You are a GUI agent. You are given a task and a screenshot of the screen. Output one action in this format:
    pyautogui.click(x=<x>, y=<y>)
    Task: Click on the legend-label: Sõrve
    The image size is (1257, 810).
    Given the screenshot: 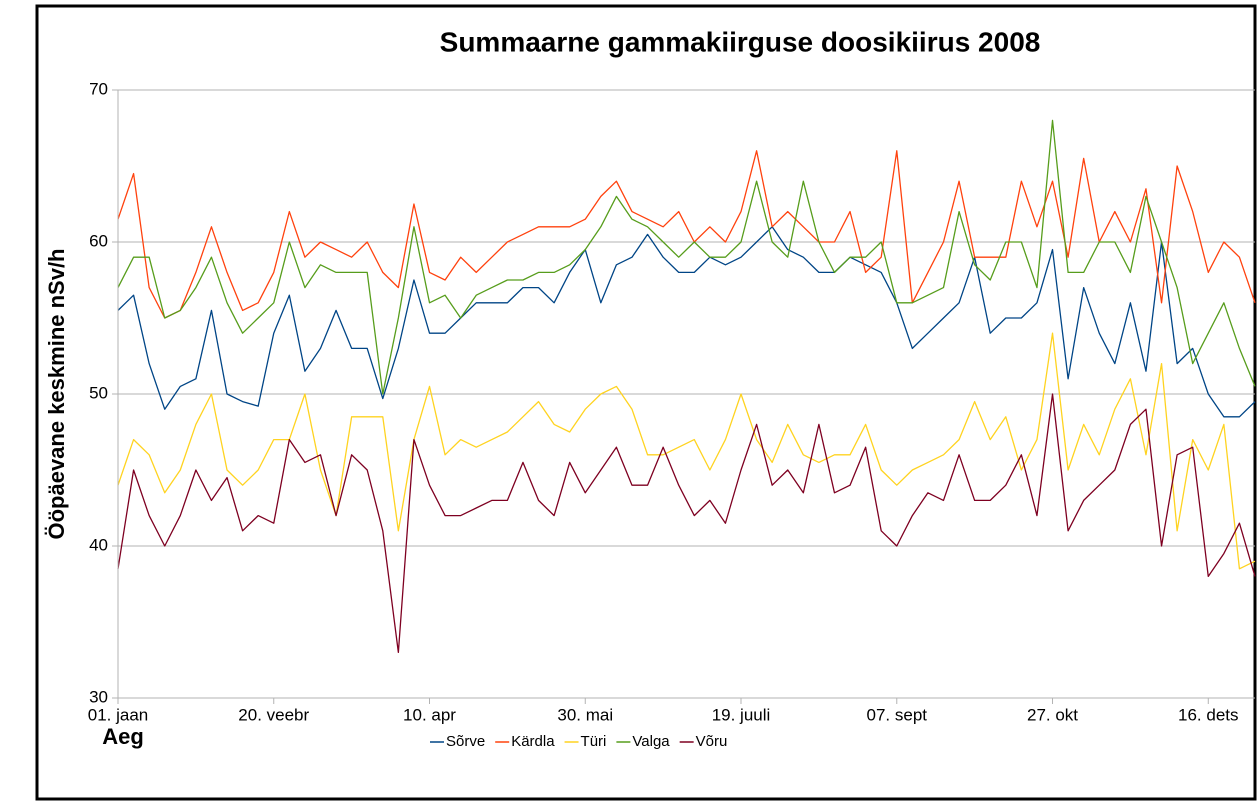 What is the action you would take?
    pyautogui.click(x=465, y=741)
    